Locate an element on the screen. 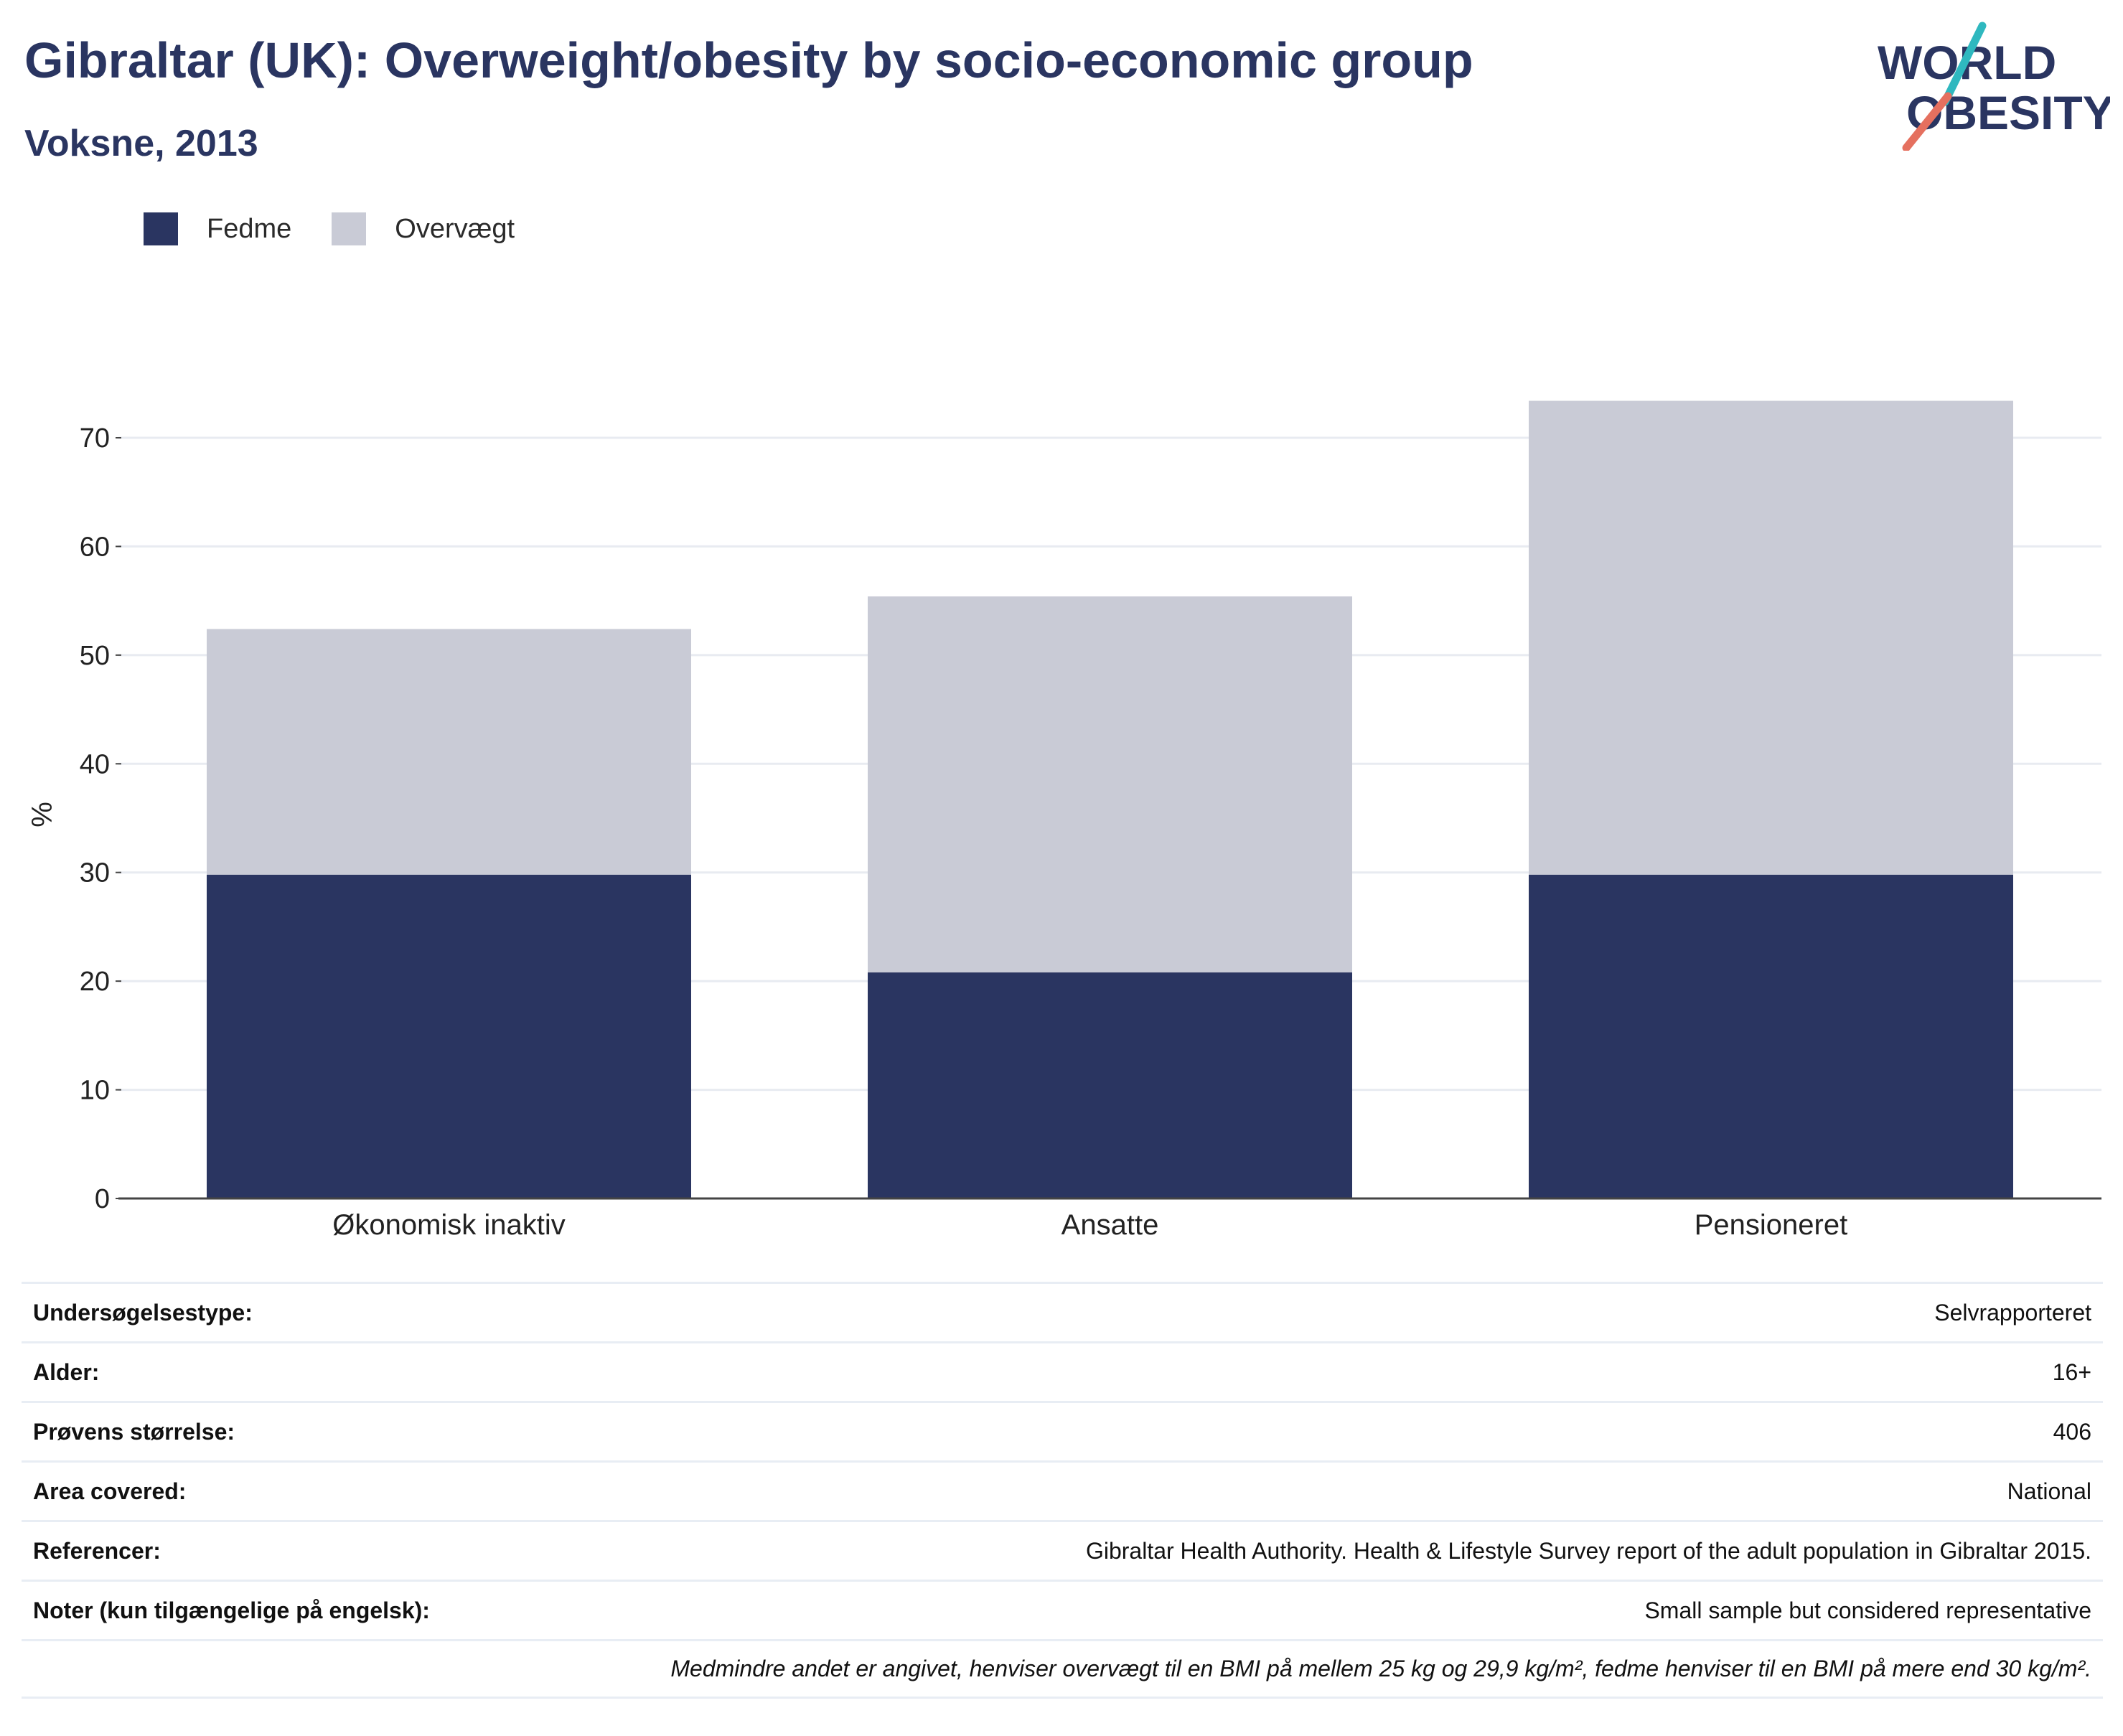 Image resolution: width=2123 pixels, height=1736 pixels. meta-row-age: Alder: 16+ is located at coordinates (1062, 1371).